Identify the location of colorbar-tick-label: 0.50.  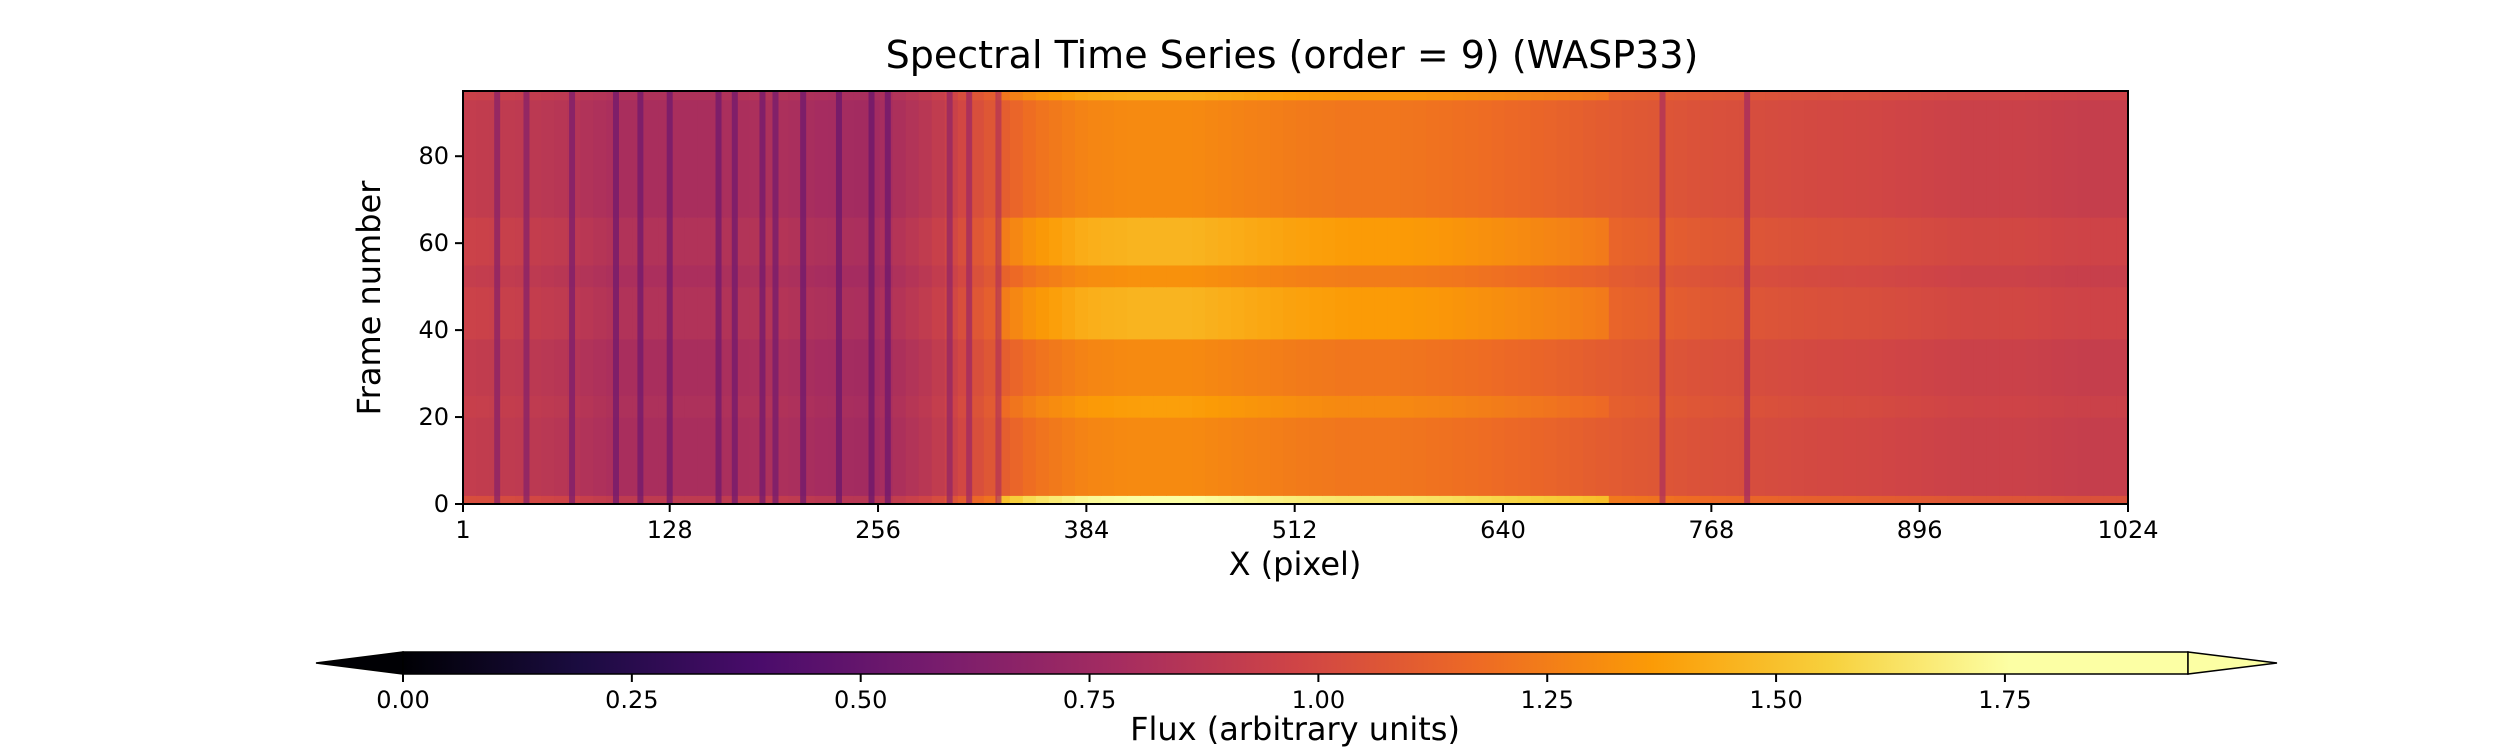
(860, 700).